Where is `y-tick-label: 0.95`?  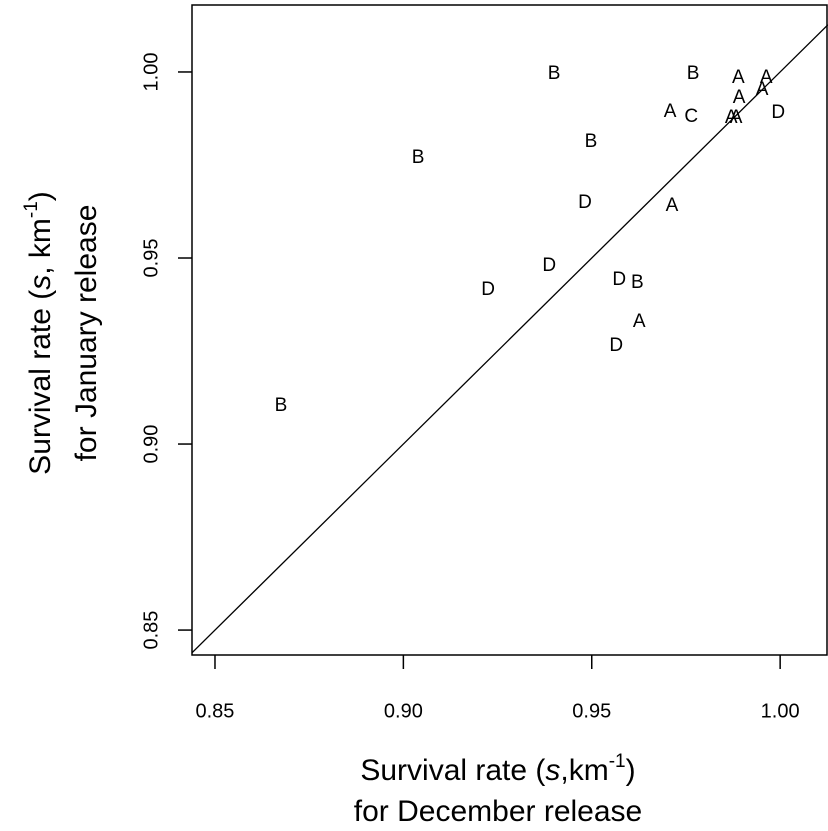
y-tick-label: 0.95 is located at coordinates (151, 258).